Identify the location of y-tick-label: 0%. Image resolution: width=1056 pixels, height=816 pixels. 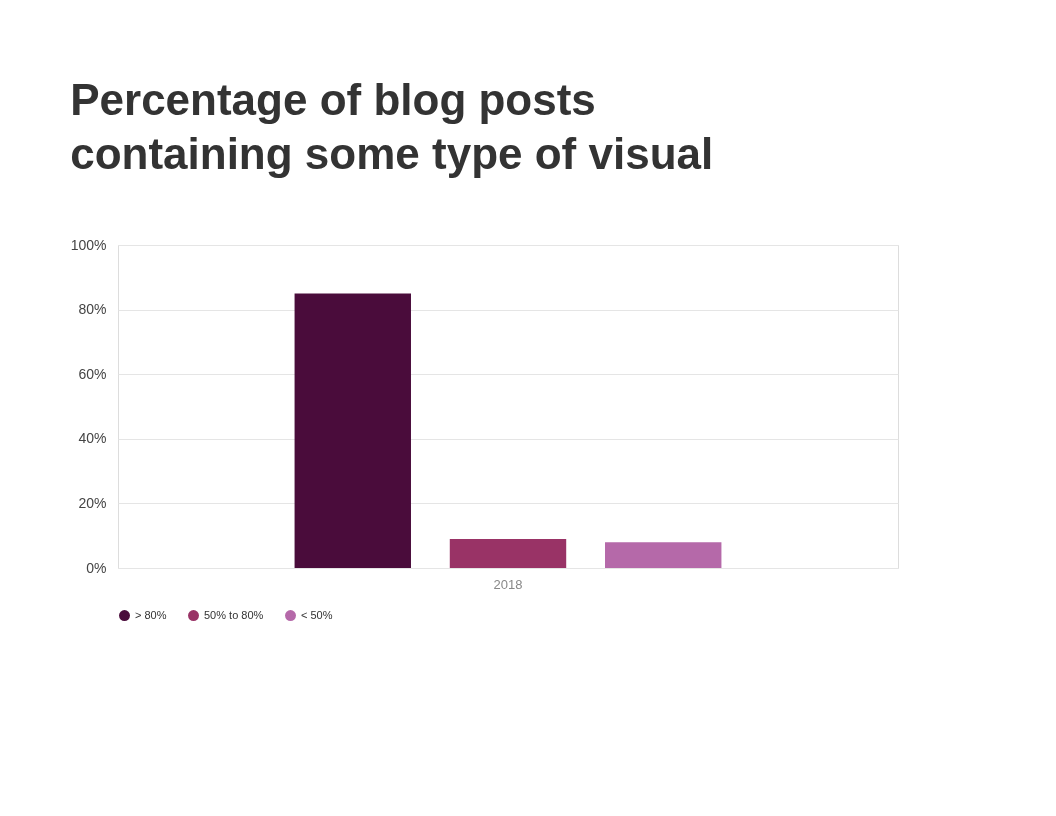
(96, 567).